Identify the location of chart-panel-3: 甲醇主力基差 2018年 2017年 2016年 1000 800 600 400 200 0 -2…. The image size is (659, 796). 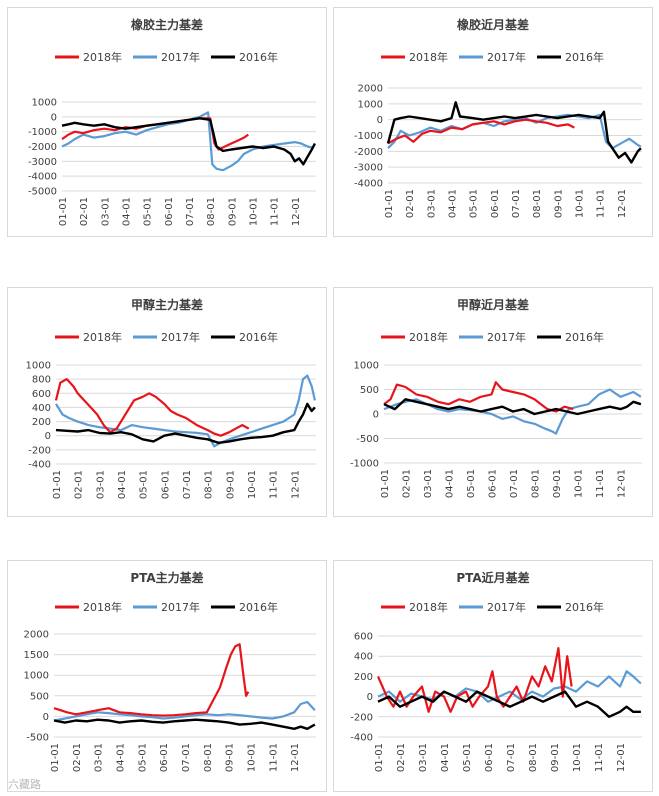
(167, 402).